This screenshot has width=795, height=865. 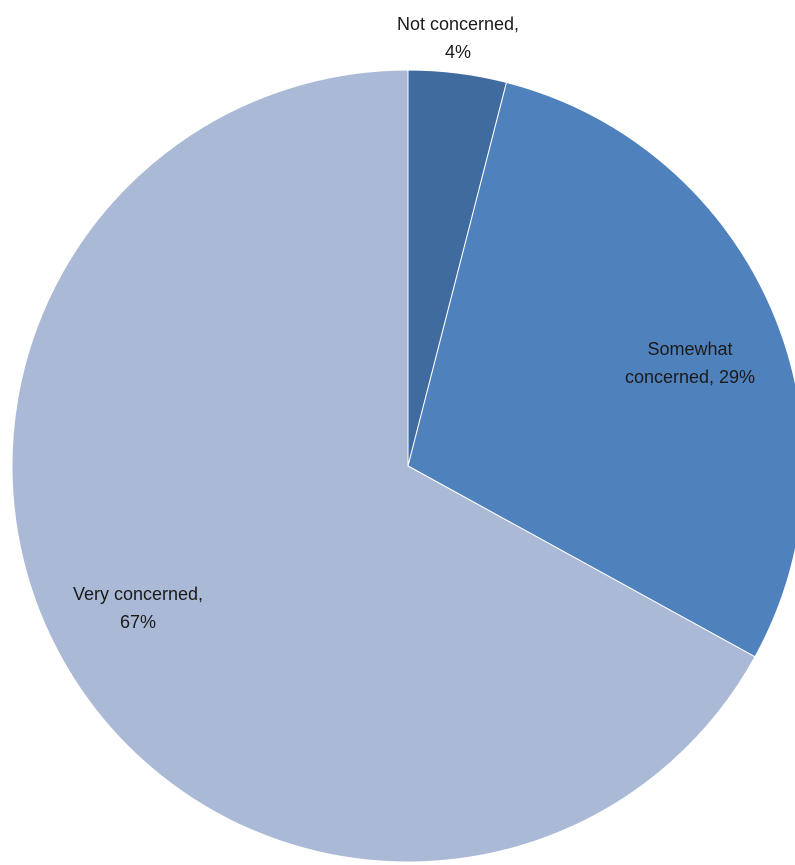 What do you see at coordinates (690, 363) in the screenshot?
I see `data-label-somewhat-concerned: Somewhat concerned, 29%` at bounding box center [690, 363].